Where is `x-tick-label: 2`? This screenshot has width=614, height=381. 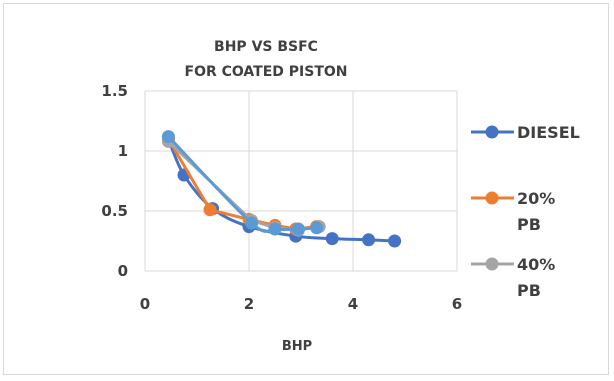 x-tick-label: 2 is located at coordinates (249, 304).